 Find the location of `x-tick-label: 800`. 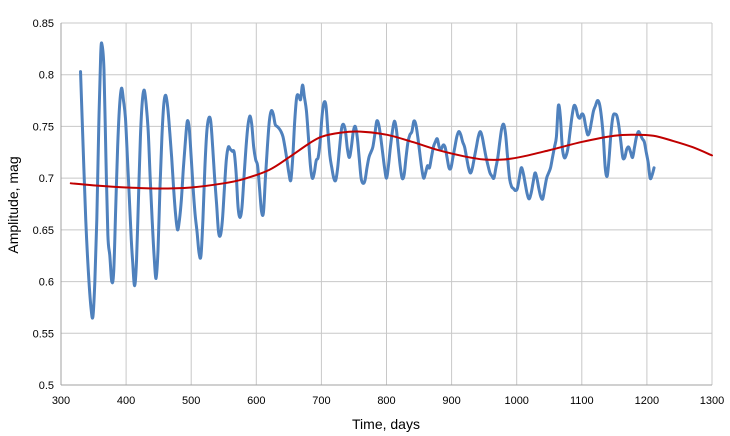

x-tick-label: 800 is located at coordinates (386, 401).